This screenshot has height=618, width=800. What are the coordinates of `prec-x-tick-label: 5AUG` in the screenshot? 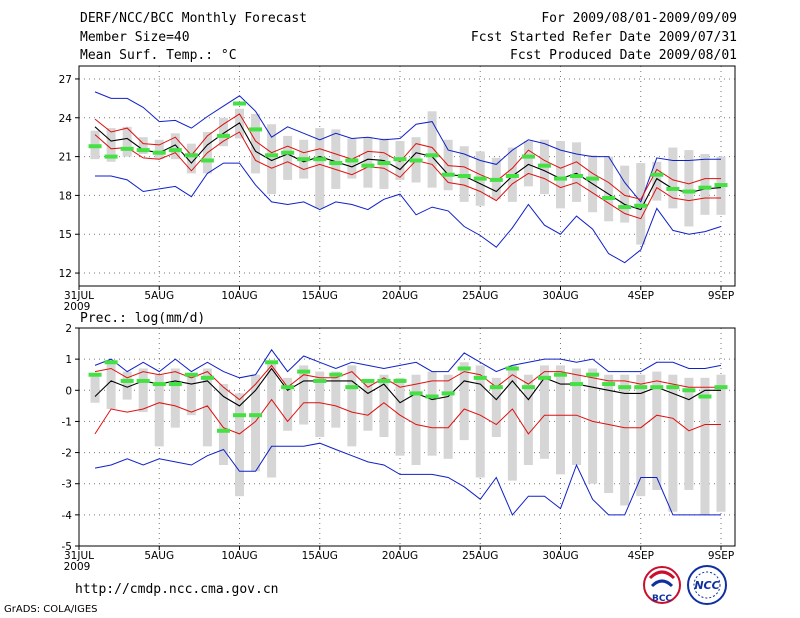 It's located at (159, 556).